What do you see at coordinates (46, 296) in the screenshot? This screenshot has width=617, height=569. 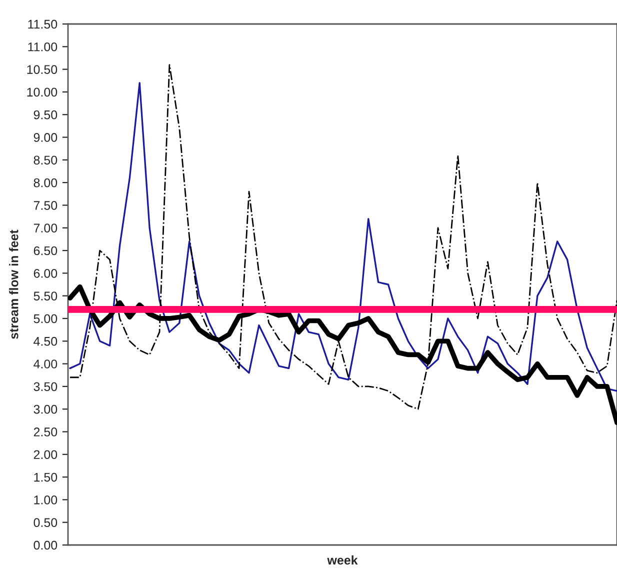 I see `y-tick-label: 5.50` at bounding box center [46, 296].